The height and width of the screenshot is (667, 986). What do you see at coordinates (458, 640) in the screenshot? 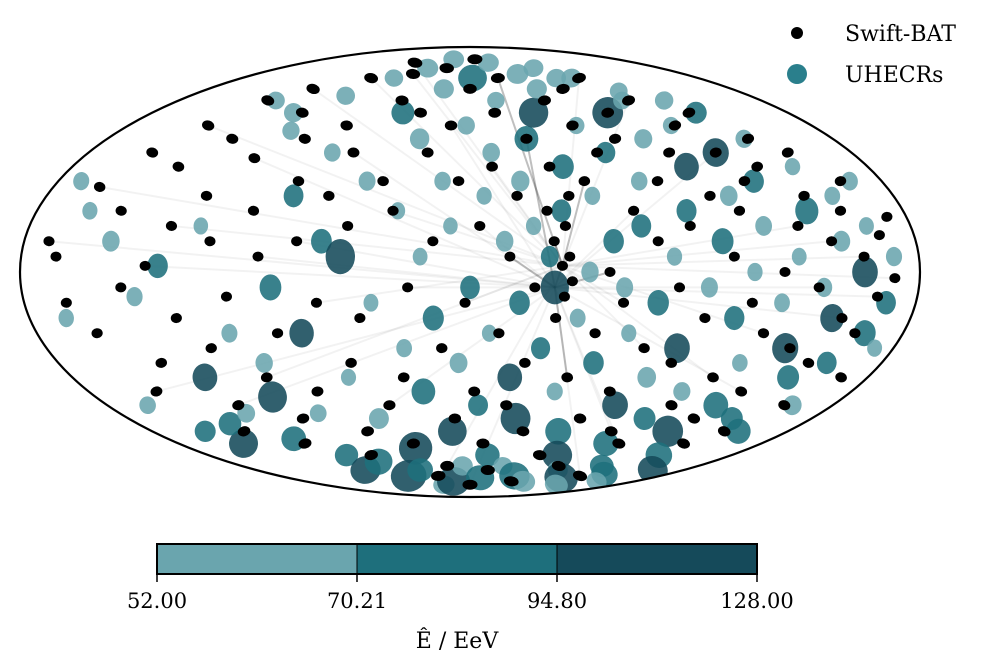
I see `colorbar-label: Ê / EeV` at bounding box center [458, 640].